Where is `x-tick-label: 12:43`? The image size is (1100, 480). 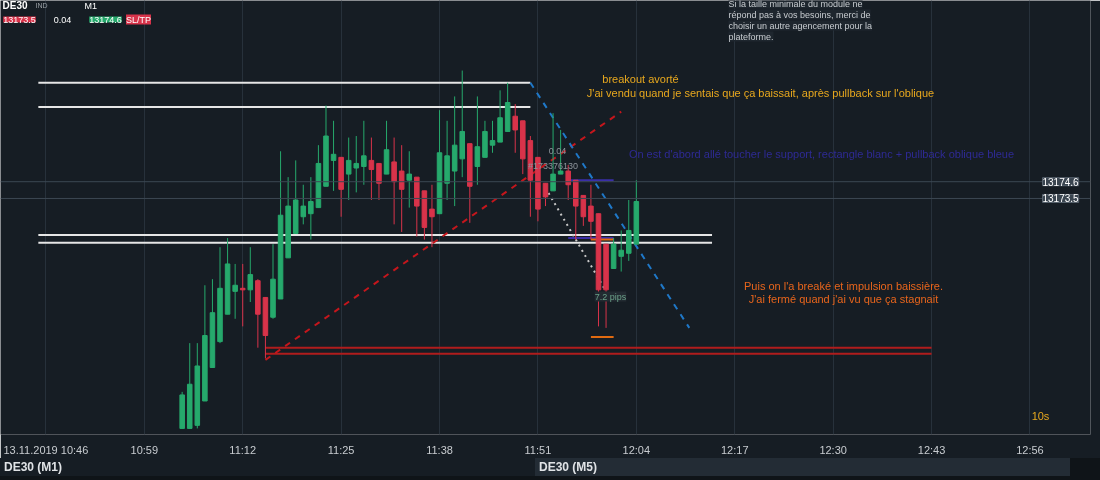
x-tick-label: 12:43 is located at coordinates (931, 449).